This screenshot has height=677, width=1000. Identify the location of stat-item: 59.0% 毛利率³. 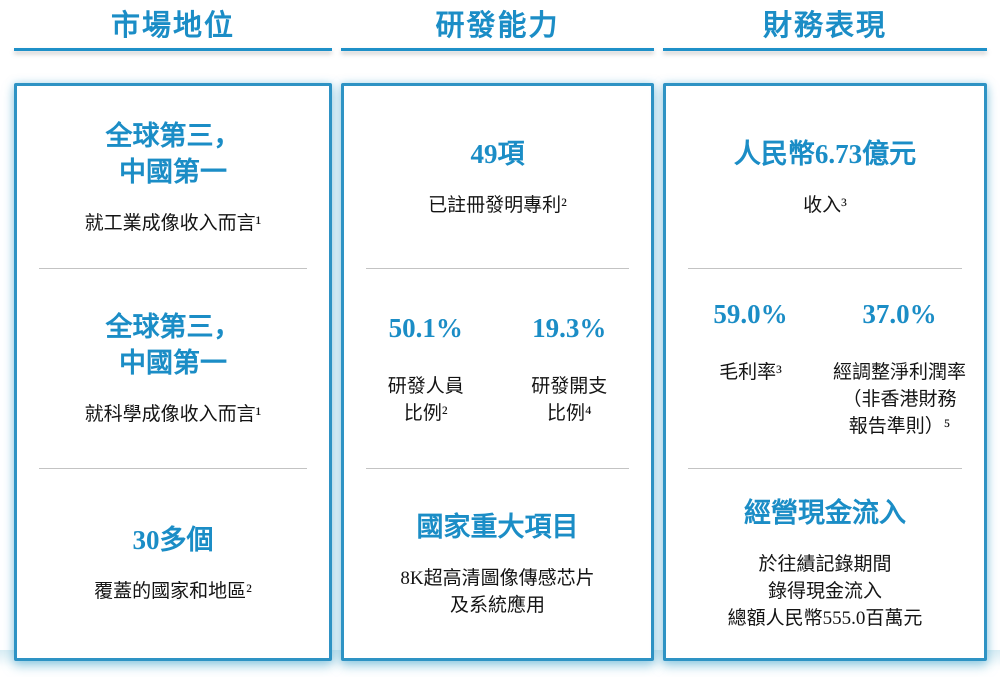
(750, 368).